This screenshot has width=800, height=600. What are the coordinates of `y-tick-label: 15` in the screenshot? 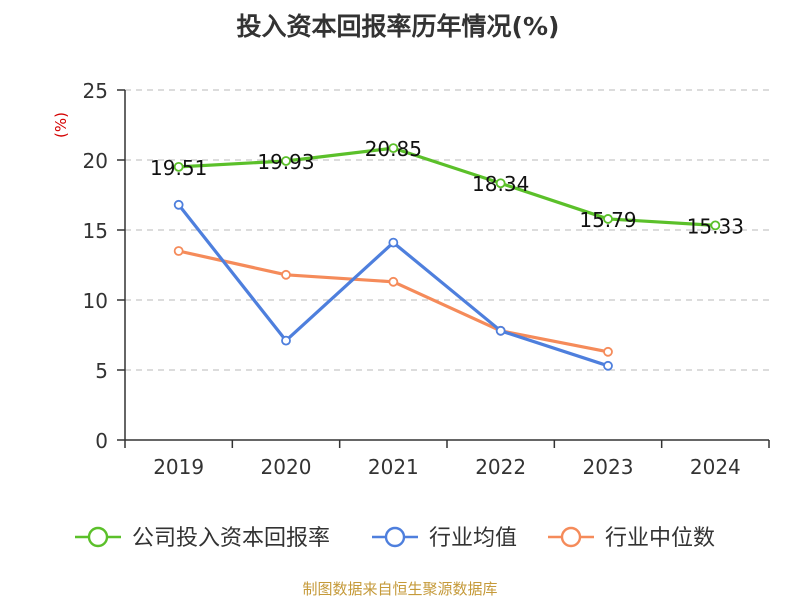 It's located at (95, 231).